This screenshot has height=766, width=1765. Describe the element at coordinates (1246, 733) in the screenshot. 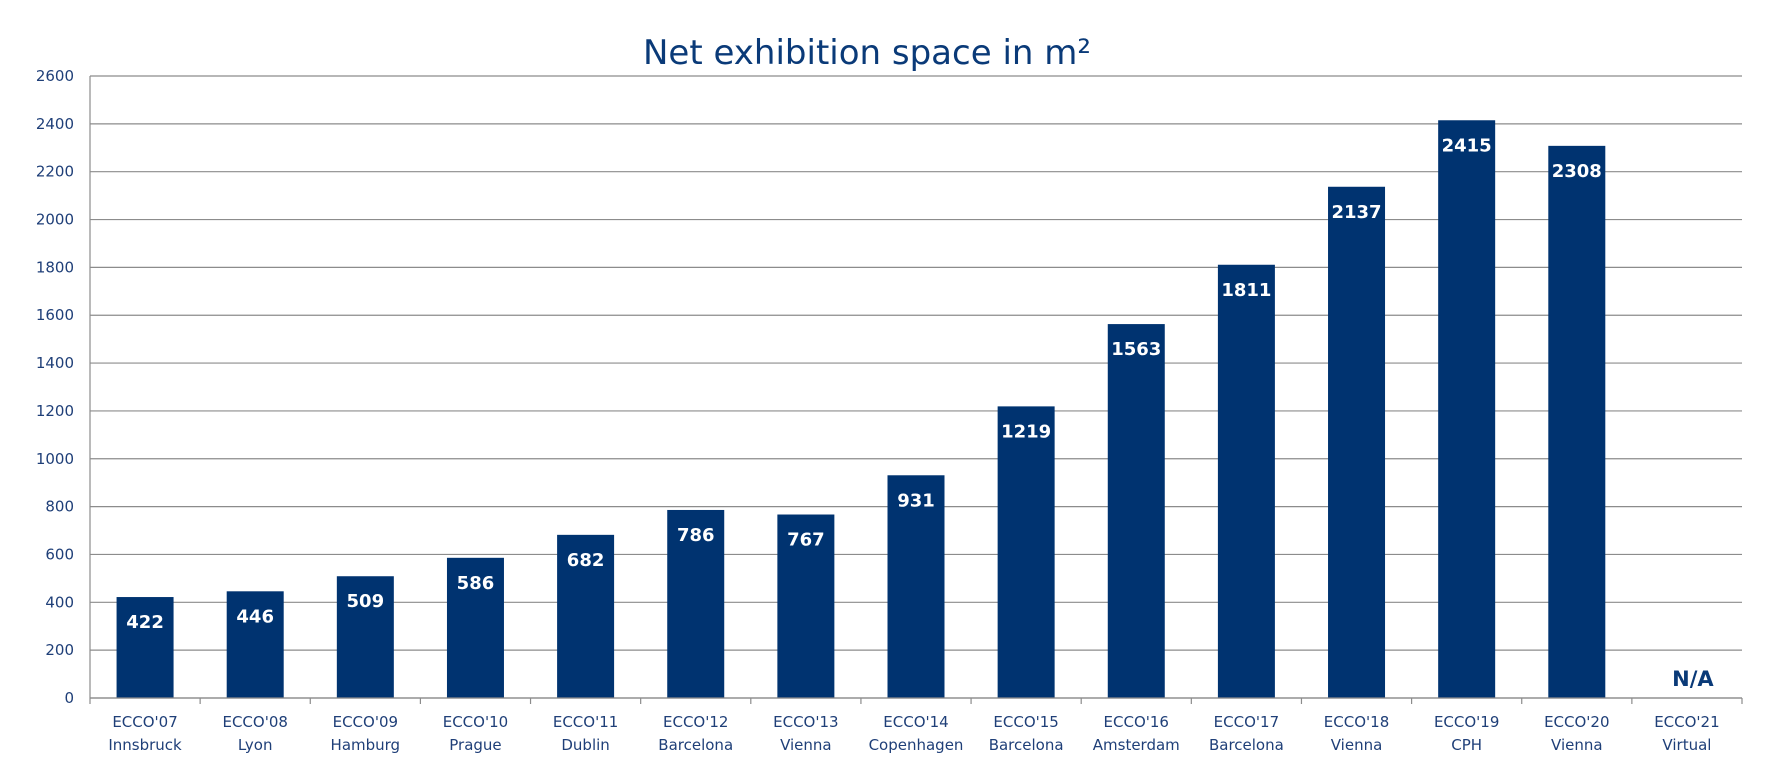

I see `x-tick-label: ECCO'17 Barcelona` at that location.